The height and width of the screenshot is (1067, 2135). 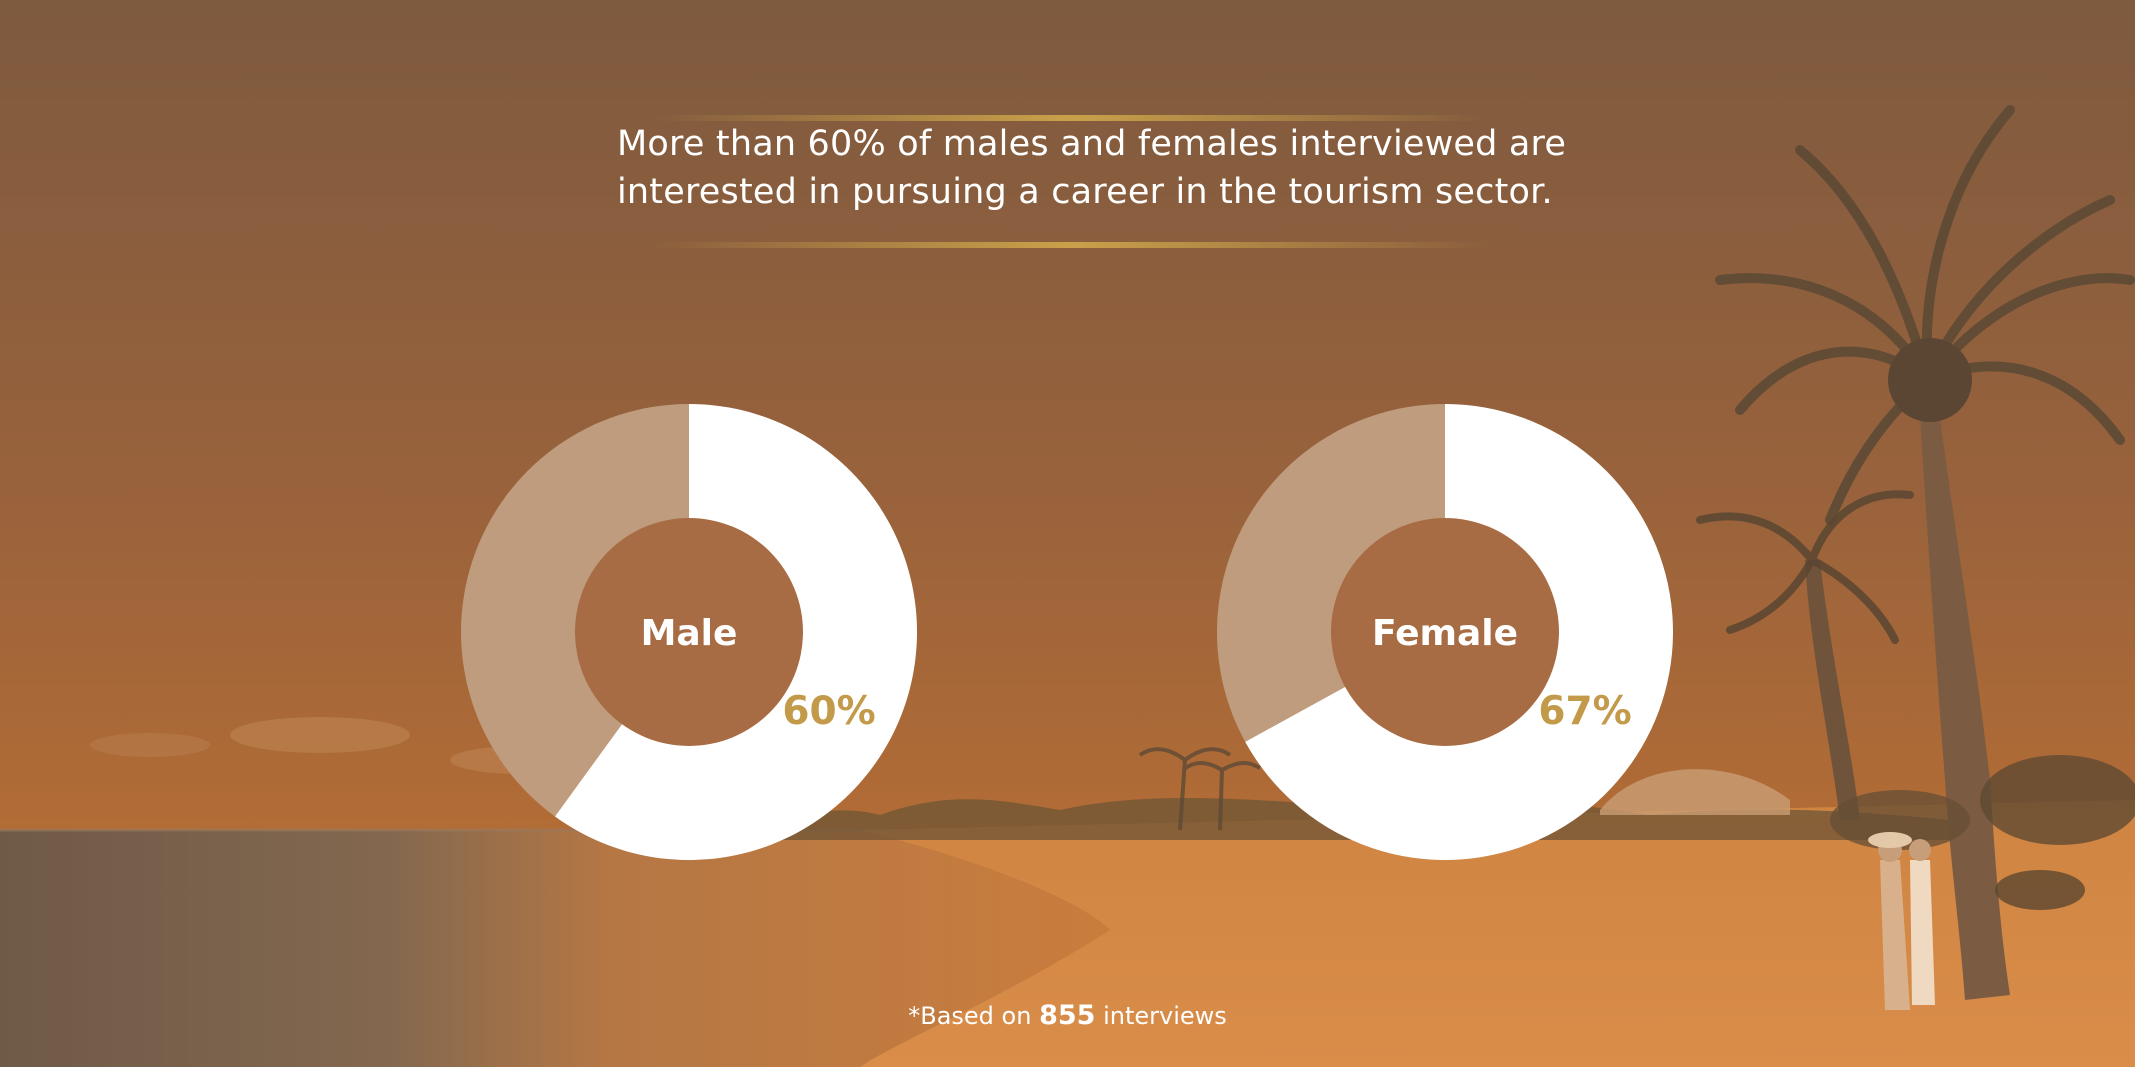 I want to click on donut-chart-male: Male 60%, so click(x=689, y=632).